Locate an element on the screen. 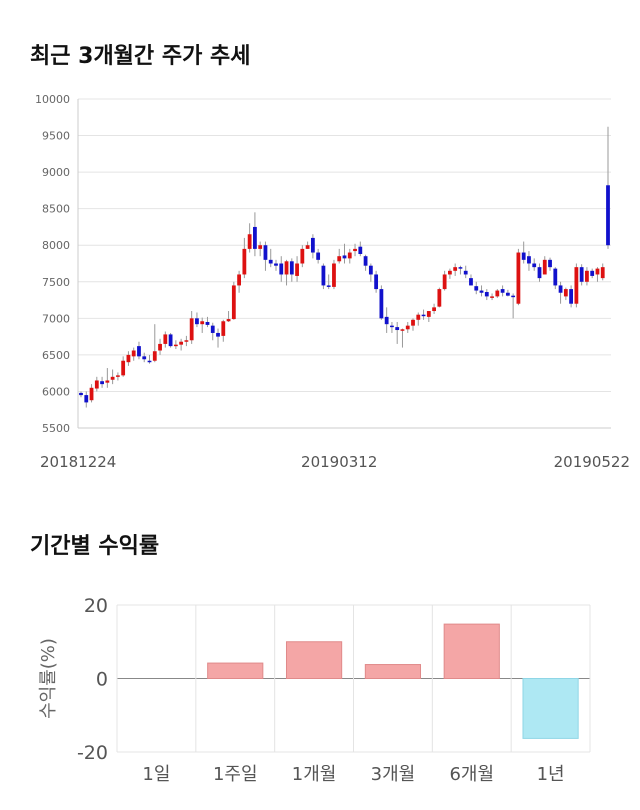 The image size is (640, 810). y-axis-label: 수익률(%) is located at coordinates (48, 678).